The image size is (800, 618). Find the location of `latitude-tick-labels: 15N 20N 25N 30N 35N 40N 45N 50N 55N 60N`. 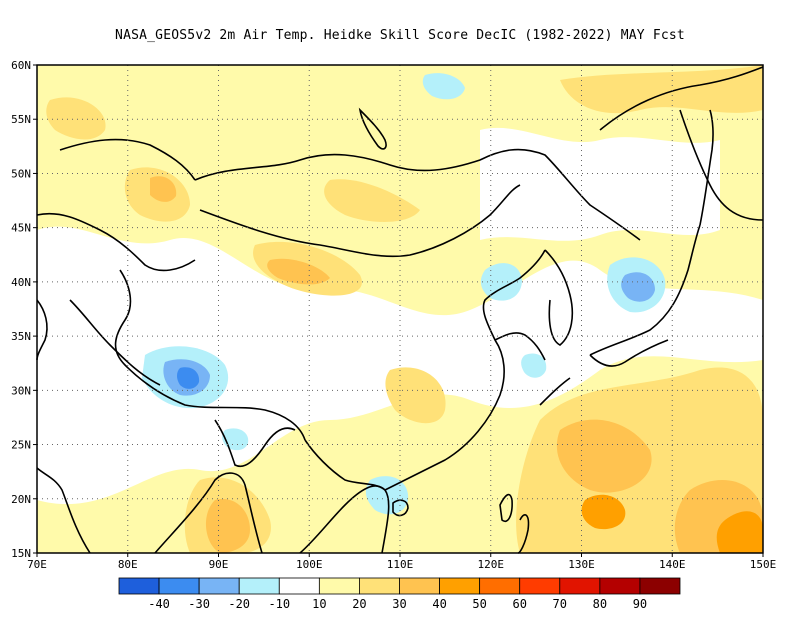

latitude-tick-labels: 15N 20N 25N 30N 35N 40N 45N 50N 55N 60N is located at coordinates (24, 309).